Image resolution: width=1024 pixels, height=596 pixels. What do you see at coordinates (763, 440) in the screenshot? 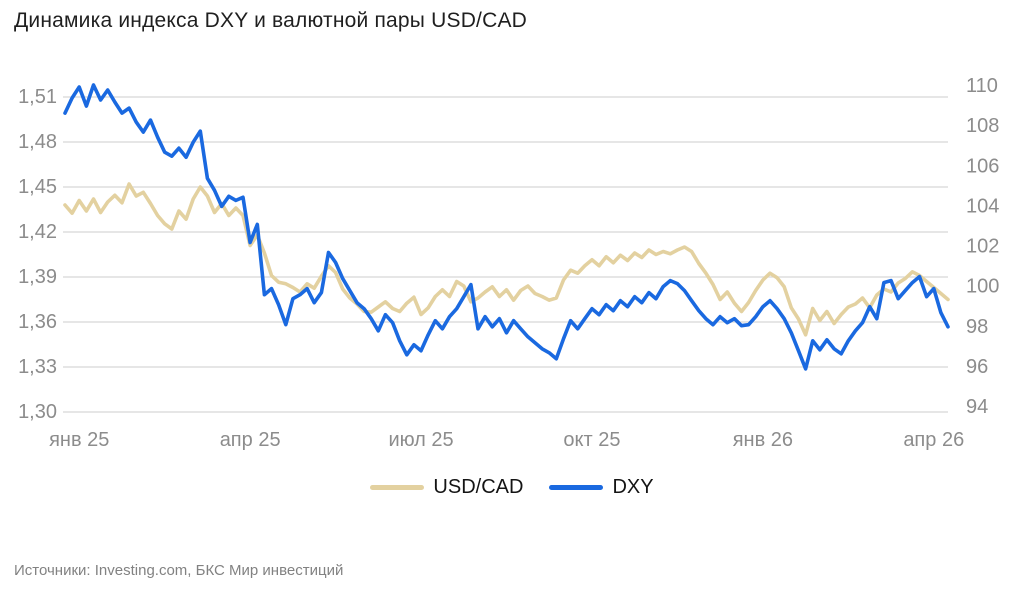
I see `x-axis-label: янв 26` at bounding box center [763, 440].